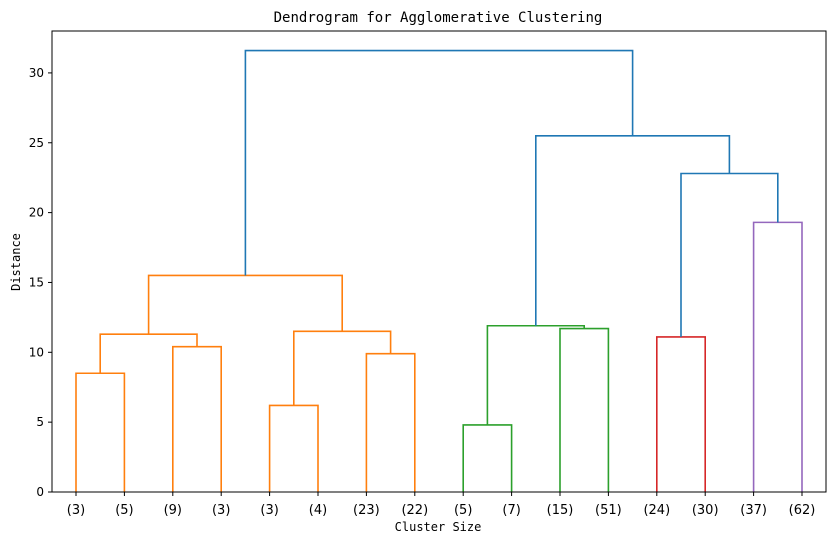 Image resolution: width=836 pixels, height=544 pixels. Describe the element at coordinates (705, 510) in the screenshot. I see `x-tick-label: (30)` at that location.